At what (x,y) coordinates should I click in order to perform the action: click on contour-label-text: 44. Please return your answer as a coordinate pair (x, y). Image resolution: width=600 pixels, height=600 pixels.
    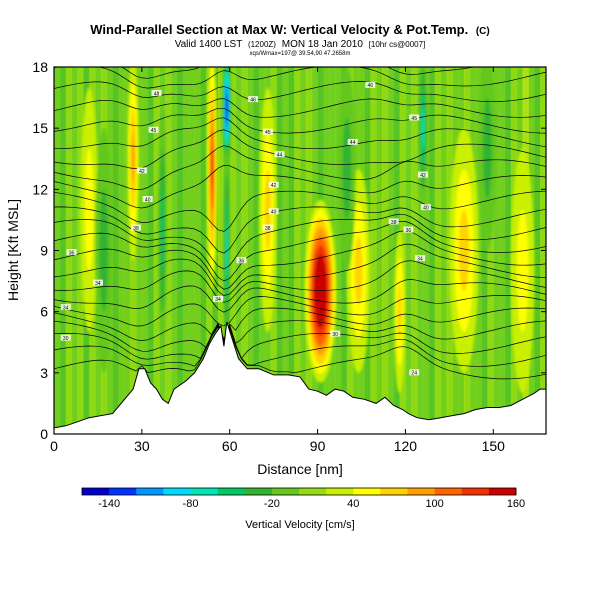
    Looking at the image, I should click on (353, 143).